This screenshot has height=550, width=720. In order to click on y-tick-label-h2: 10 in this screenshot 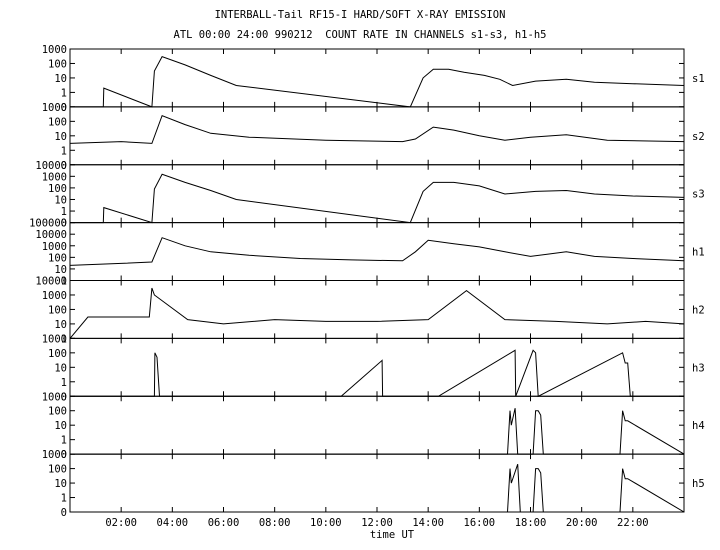, I will do `click(60, 325)`.